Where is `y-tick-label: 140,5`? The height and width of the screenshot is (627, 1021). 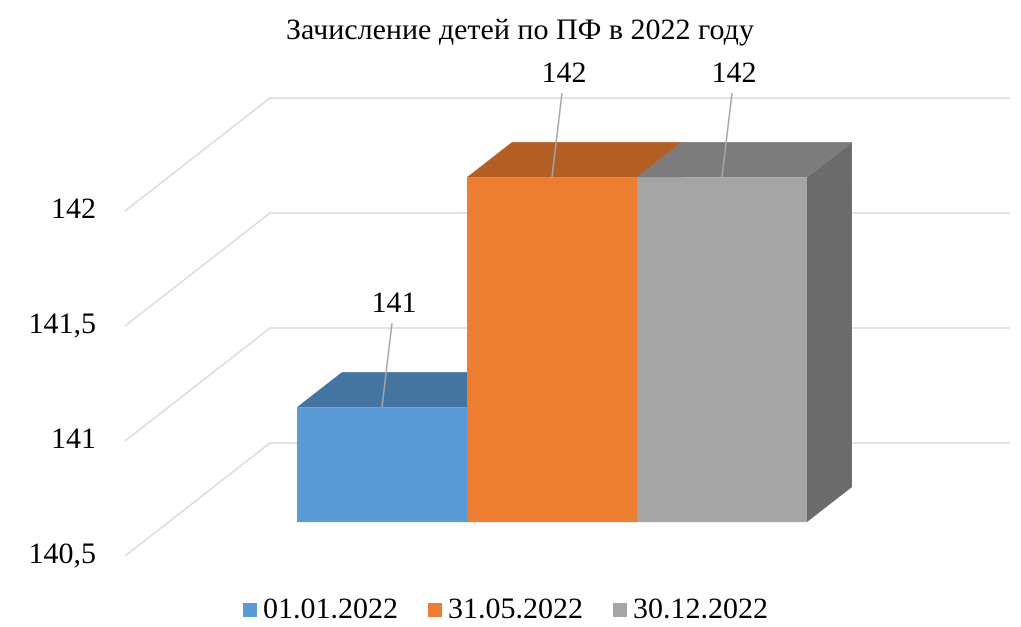
y-tick-label: 140,5 is located at coordinates (63, 553).